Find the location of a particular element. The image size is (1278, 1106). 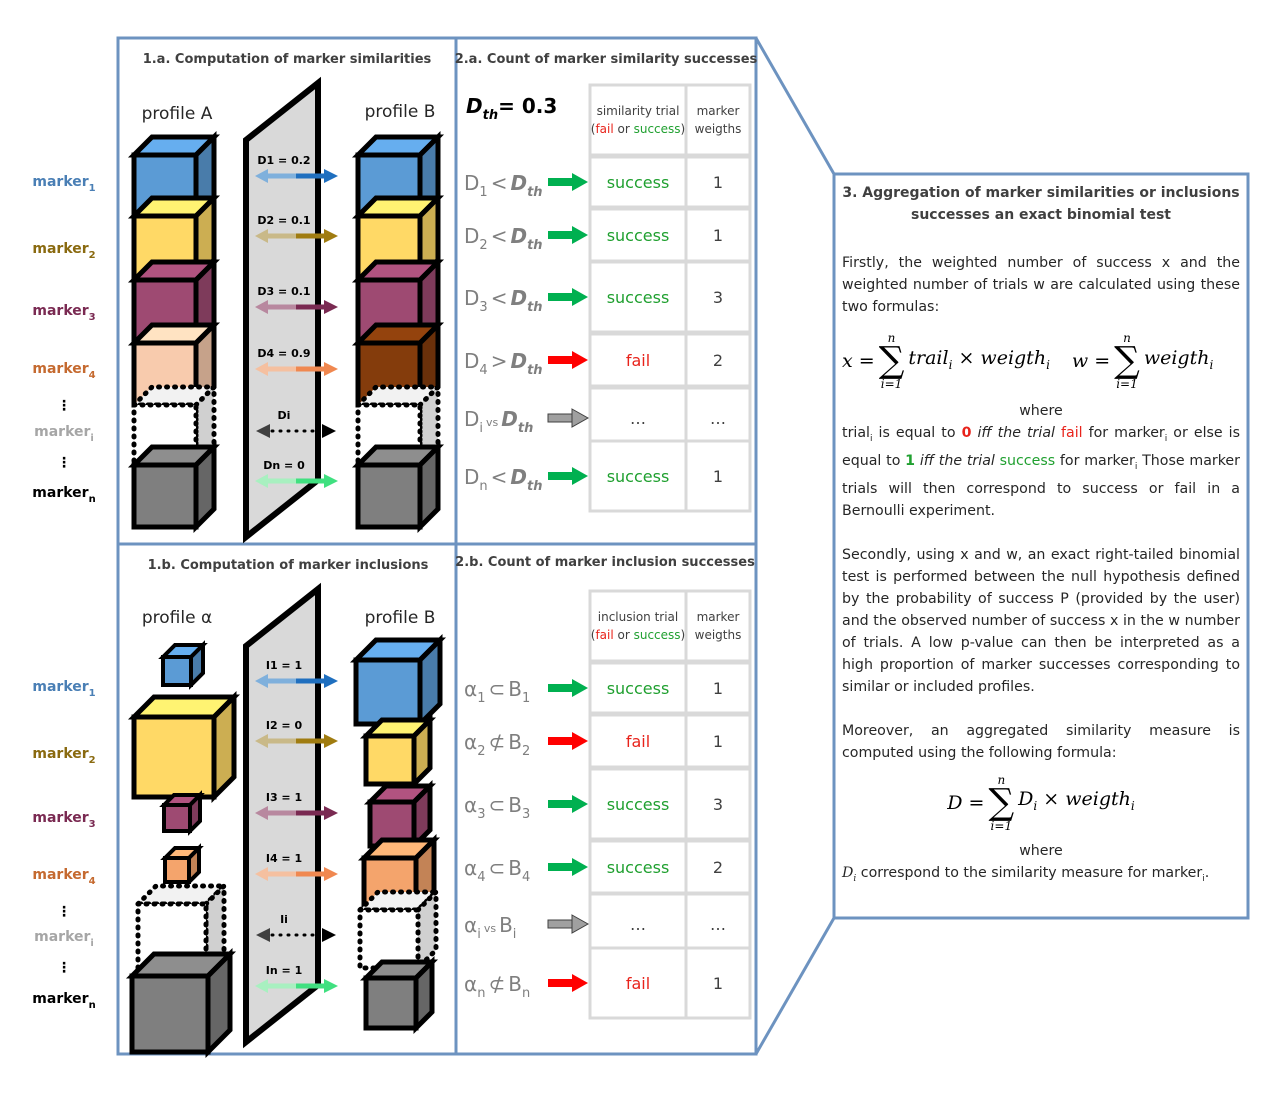

panel2b-weight-4: 2 is located at coordinates (718, 867).